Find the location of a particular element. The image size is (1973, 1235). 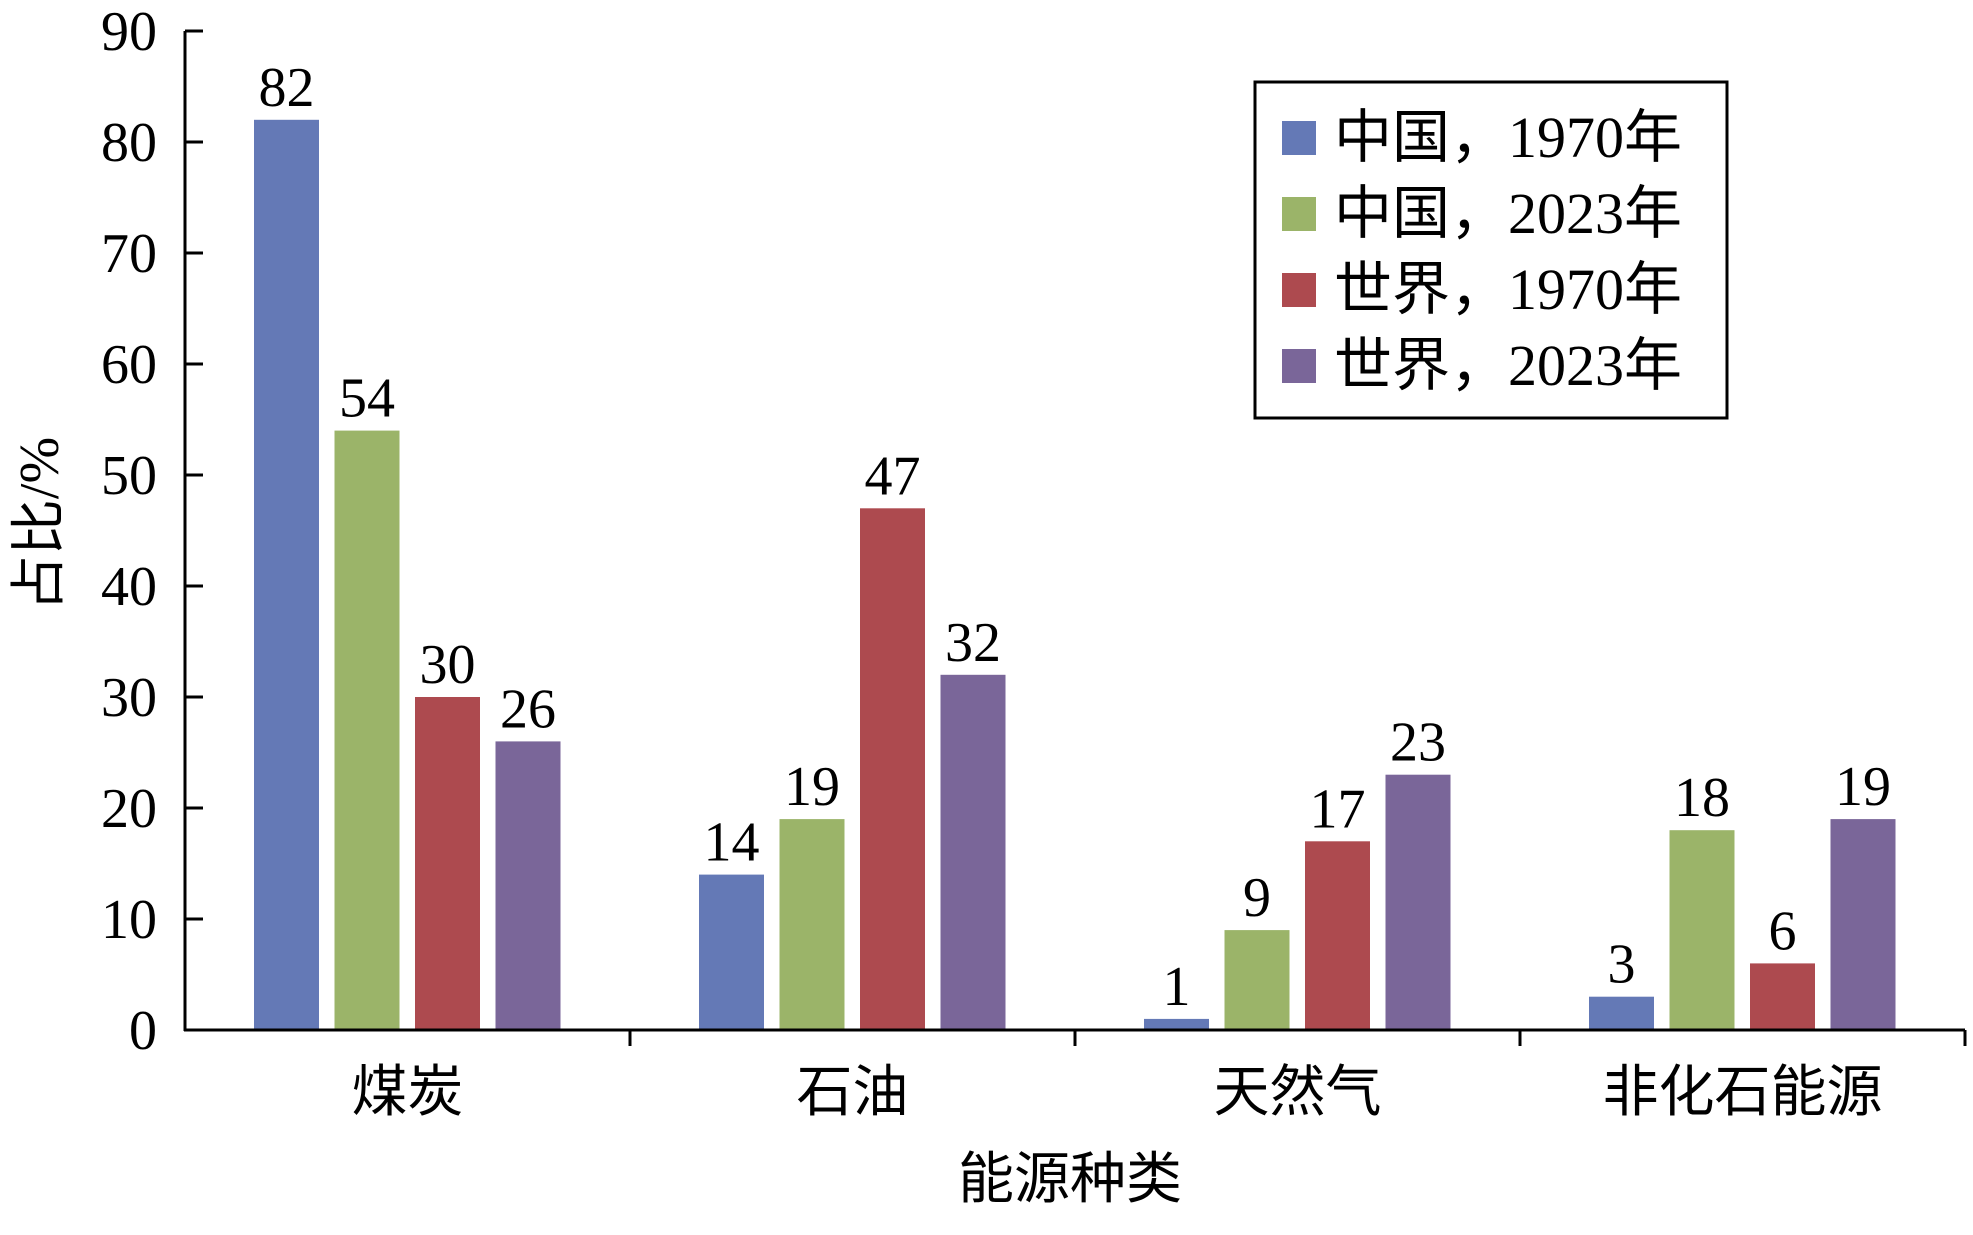

x-tick-label: 石油 is located at coordinates (853, 1093).